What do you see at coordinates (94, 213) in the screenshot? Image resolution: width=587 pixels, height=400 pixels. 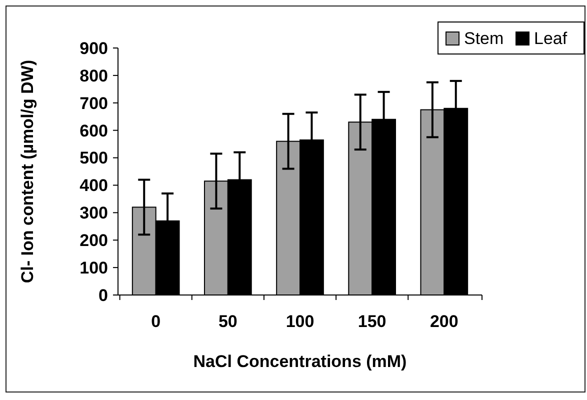 I see `y-tick-label: 300` at bounding box center [94, 213].